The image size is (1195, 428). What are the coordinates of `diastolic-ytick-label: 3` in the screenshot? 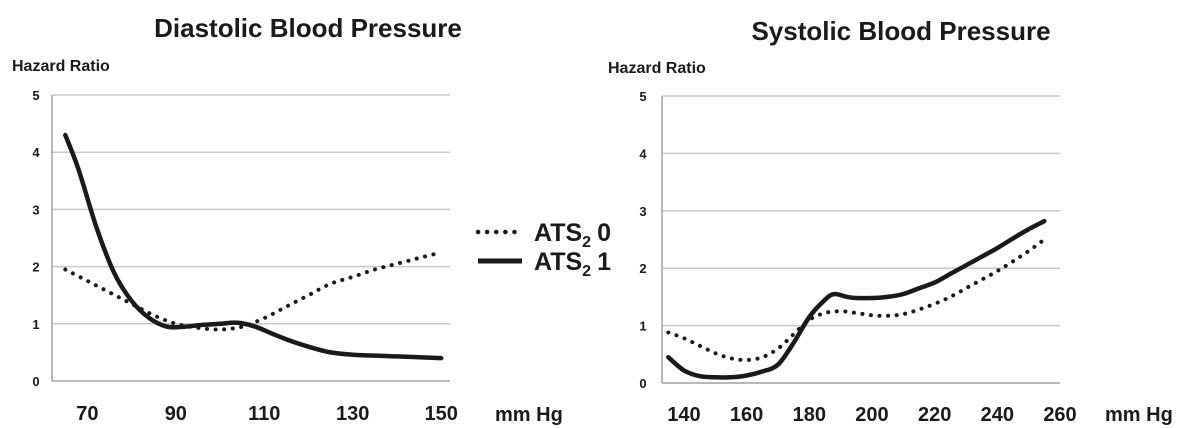 It's located at (35, 209).